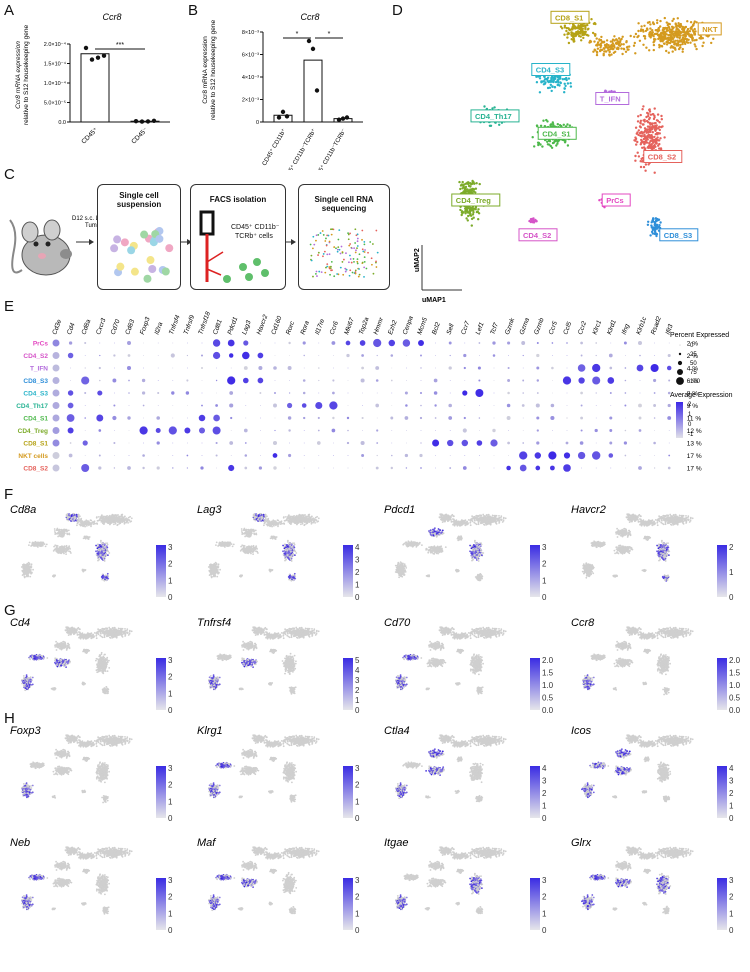  I want to click on legend-pct-value: 100, so click(695, 382).